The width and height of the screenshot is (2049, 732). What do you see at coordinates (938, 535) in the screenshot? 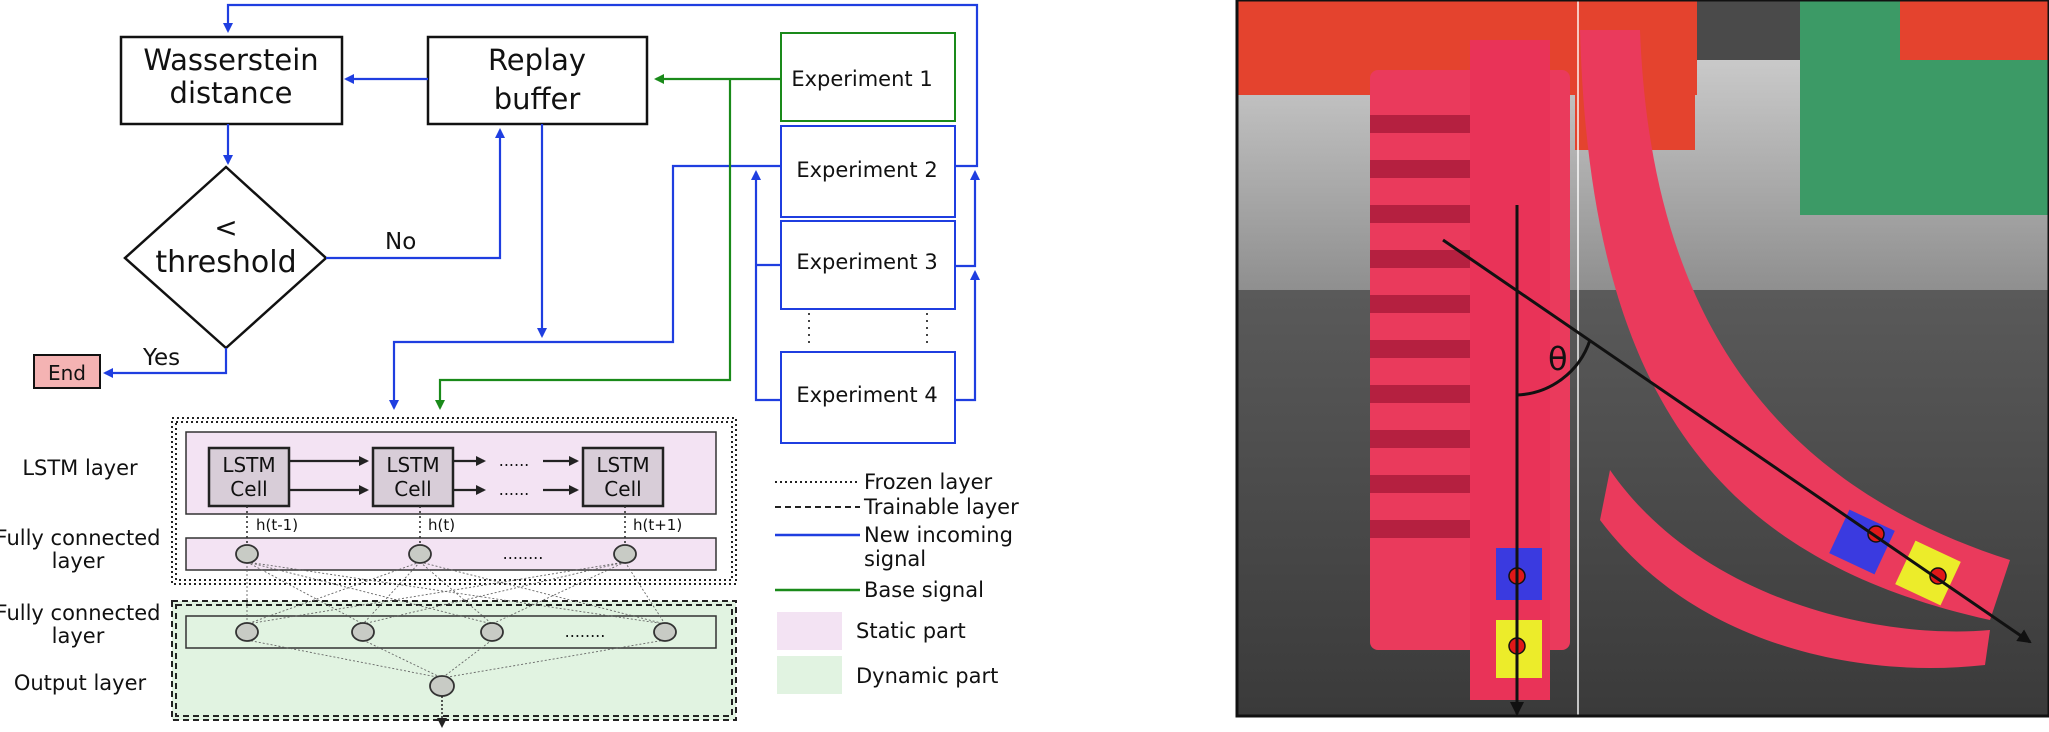
I see `legend-new-signal-label-line1: New incoming` at bounding box center [938, 535].